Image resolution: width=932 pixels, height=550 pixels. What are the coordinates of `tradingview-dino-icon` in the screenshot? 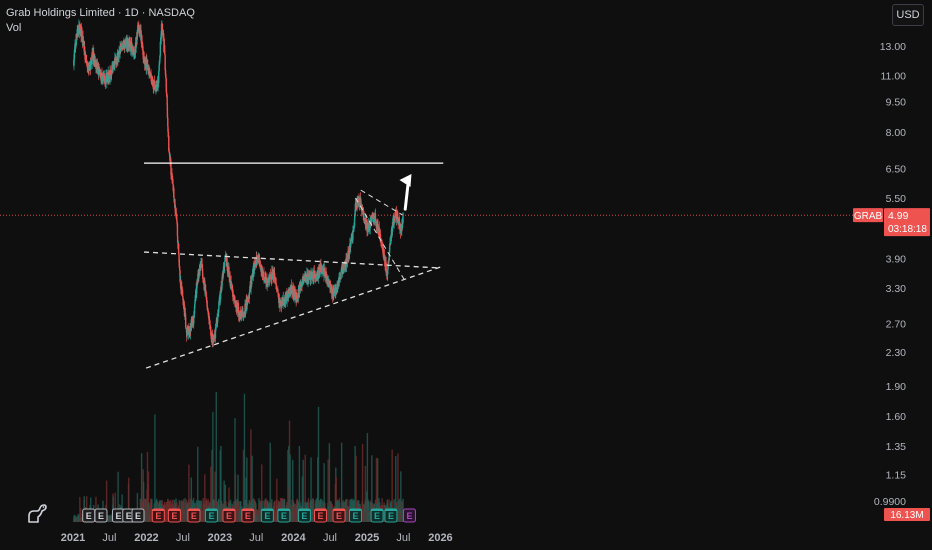 It's located at (37, 513).